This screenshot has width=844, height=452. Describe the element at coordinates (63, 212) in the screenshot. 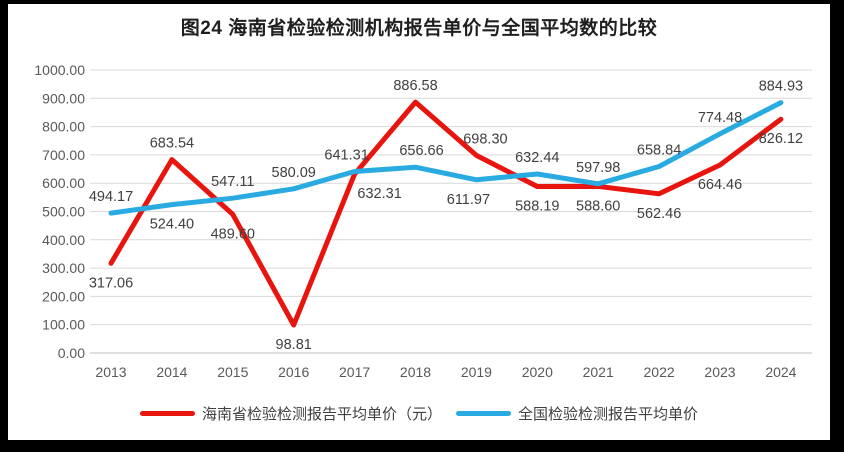

I see `y-axis-tick-label: 500.00` at that location.